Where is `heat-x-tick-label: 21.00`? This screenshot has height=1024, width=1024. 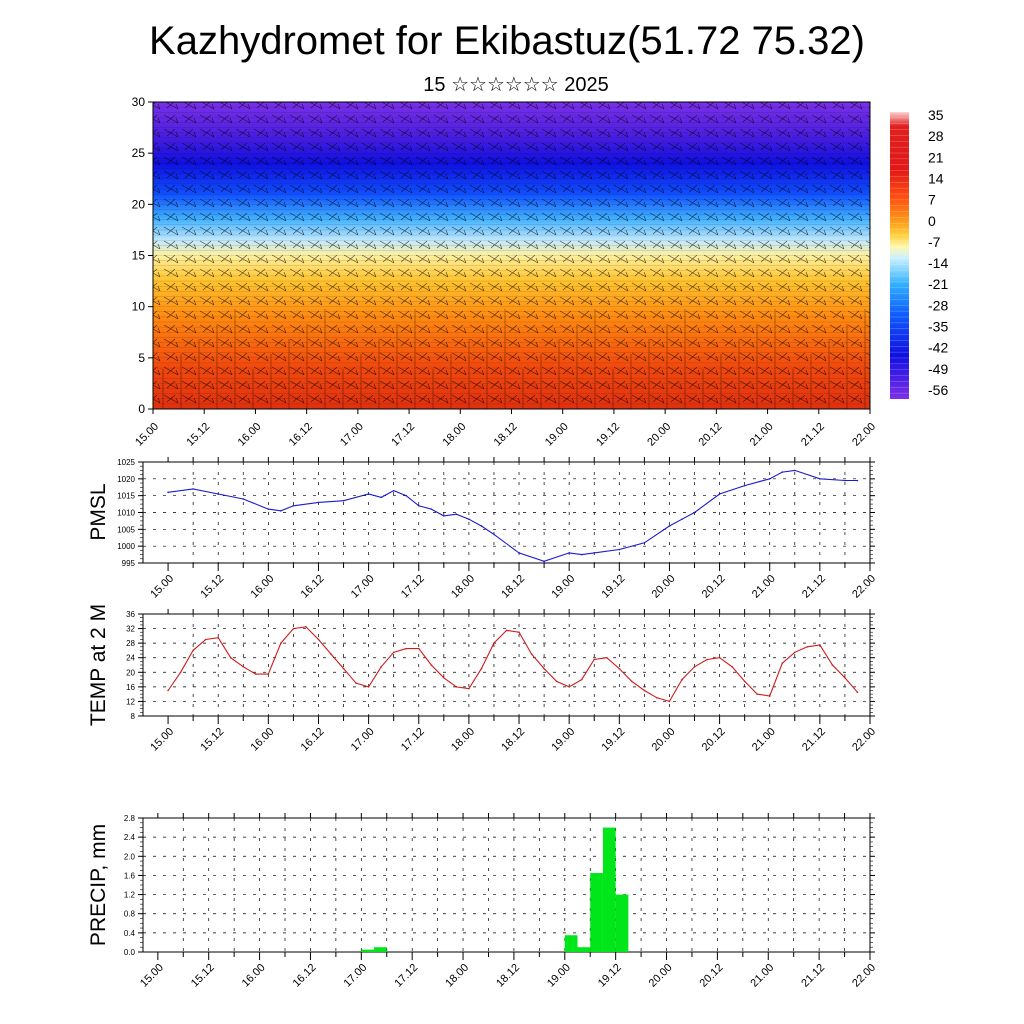 heat-x-tick-label: 21.00 is located at coordinates (762, 435).